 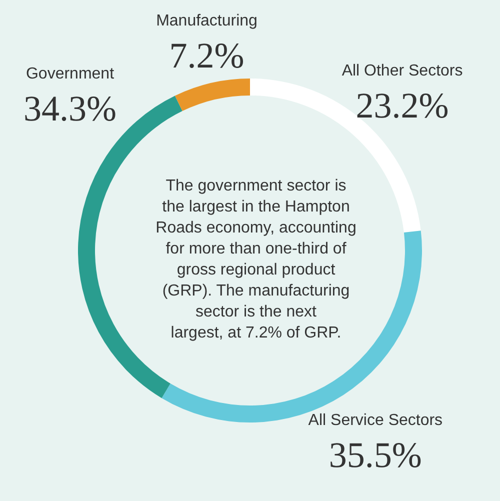 I want to click on slice-label: All Other Sectors, so click(x=402, y=71).